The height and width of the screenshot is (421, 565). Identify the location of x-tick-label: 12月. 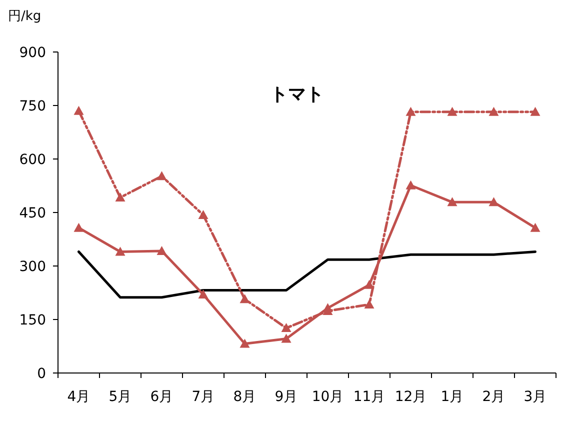
(410, 397).